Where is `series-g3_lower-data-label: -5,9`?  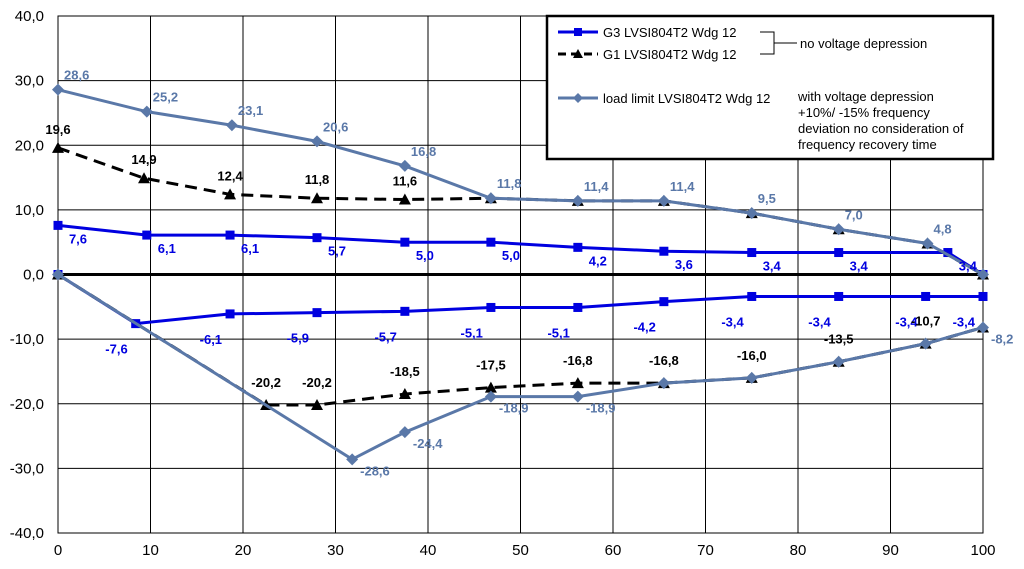
series-g3_lower-data-label: -5,9 is located at coordinates (298, 338).